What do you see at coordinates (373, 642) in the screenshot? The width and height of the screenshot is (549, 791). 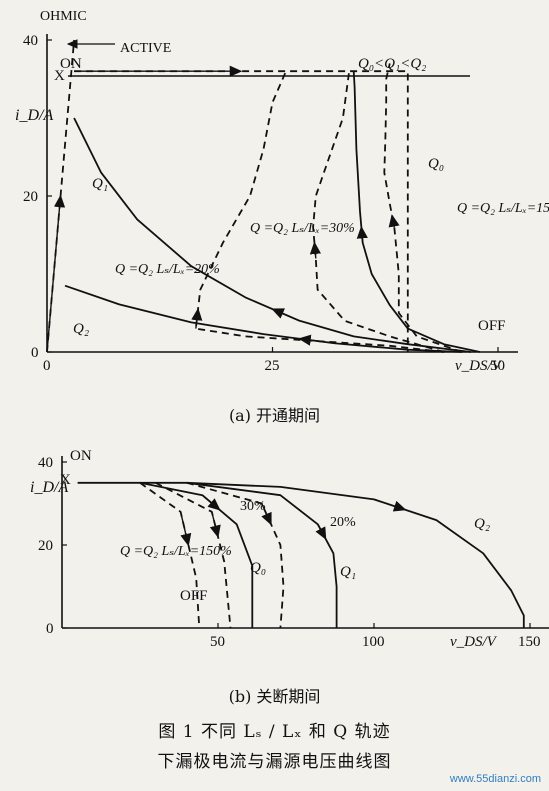 I see `x-tick-label: 100` at bounding box center [373, 642].